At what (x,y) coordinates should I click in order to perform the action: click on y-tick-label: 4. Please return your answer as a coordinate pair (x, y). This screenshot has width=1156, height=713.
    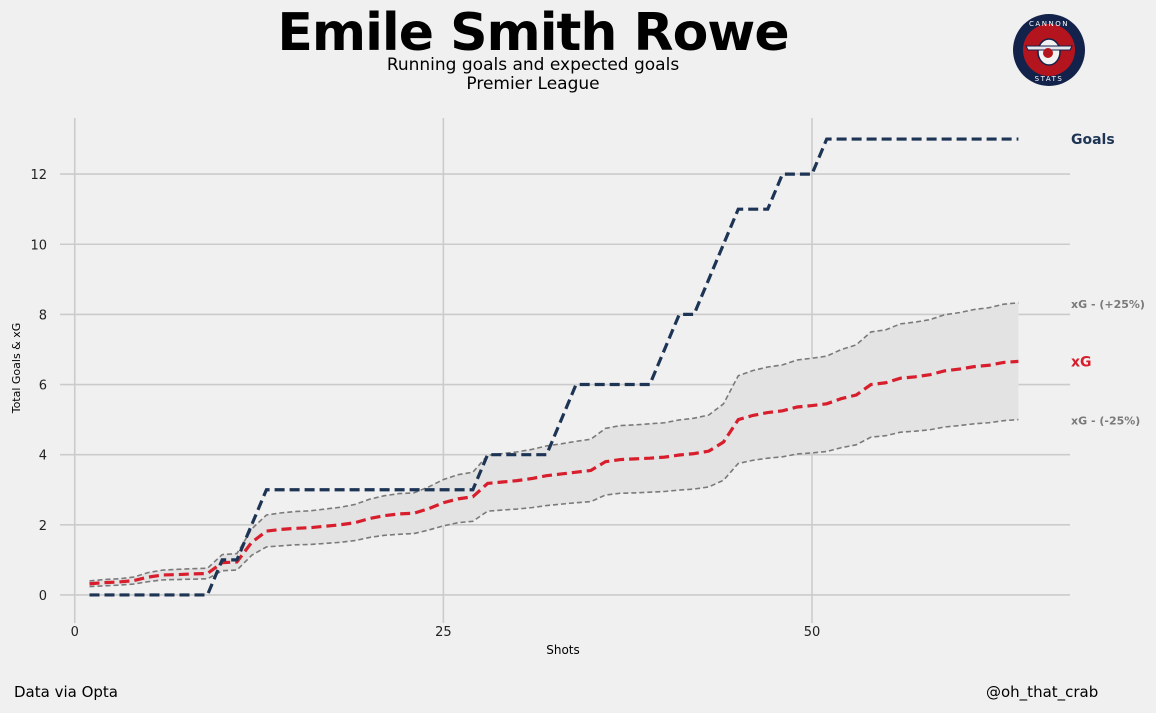
    Looking at the image, I should click on (43, 456).